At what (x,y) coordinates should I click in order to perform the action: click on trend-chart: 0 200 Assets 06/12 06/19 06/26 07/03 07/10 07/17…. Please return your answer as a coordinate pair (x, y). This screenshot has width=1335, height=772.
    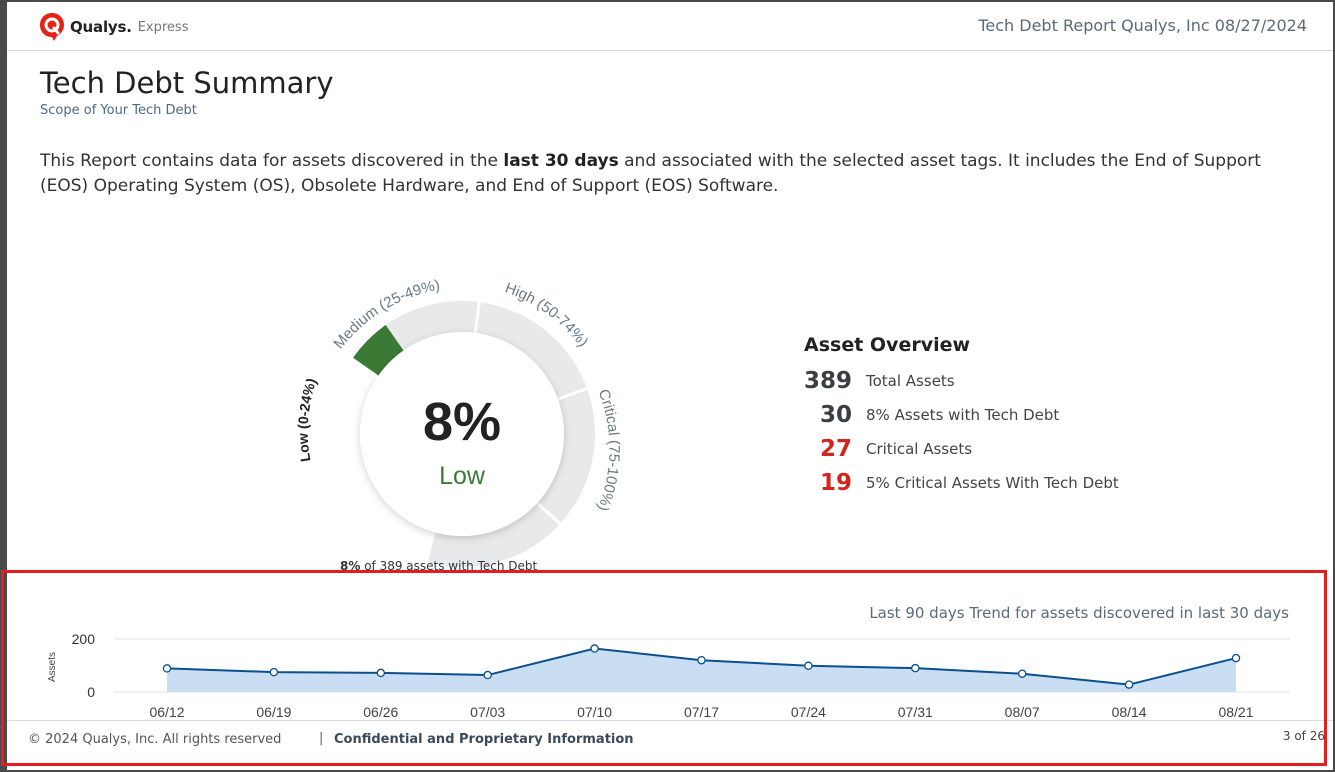
    Looking at the image, I should click on (668, 675).